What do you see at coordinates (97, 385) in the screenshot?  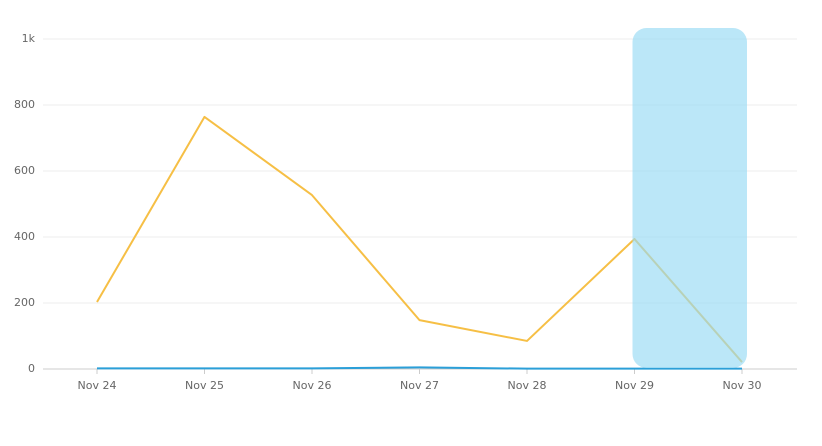 I see `x-tick-label: Nov 24` at bounding box center [97, 385].